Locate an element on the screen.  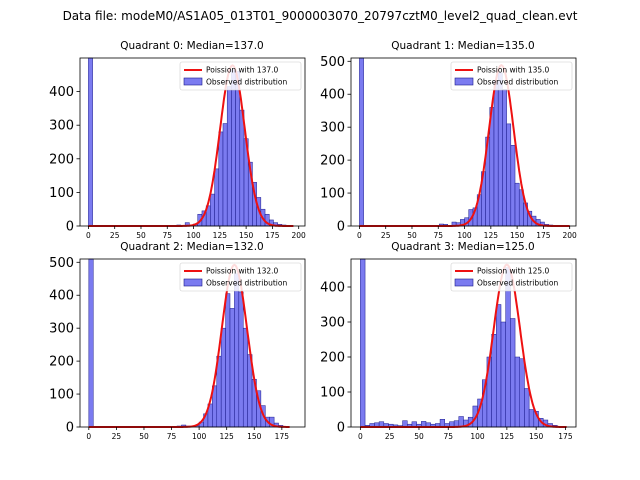
legend-label-poisson: Poission with 125.0 is located at coordinates (513, 271).